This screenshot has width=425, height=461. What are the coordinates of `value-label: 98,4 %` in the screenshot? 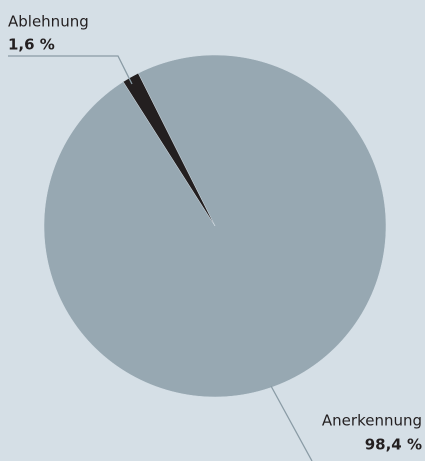 It's located at (393, 445).